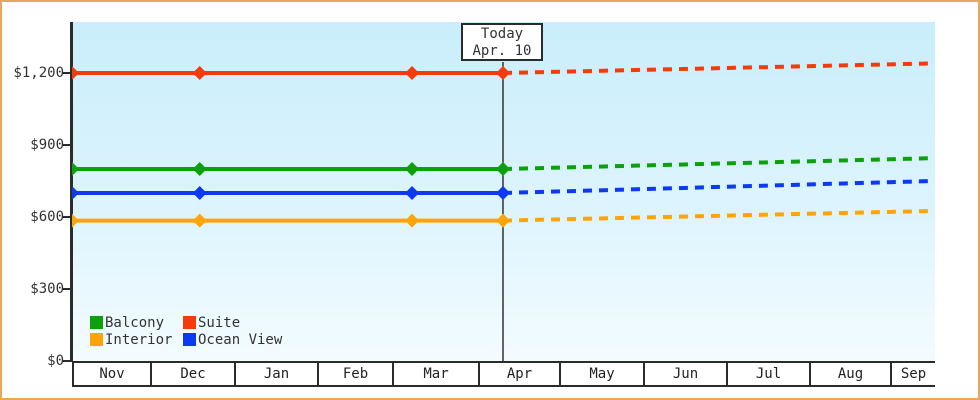  I want to click on y-tick-label: $600, so click(47, 217).